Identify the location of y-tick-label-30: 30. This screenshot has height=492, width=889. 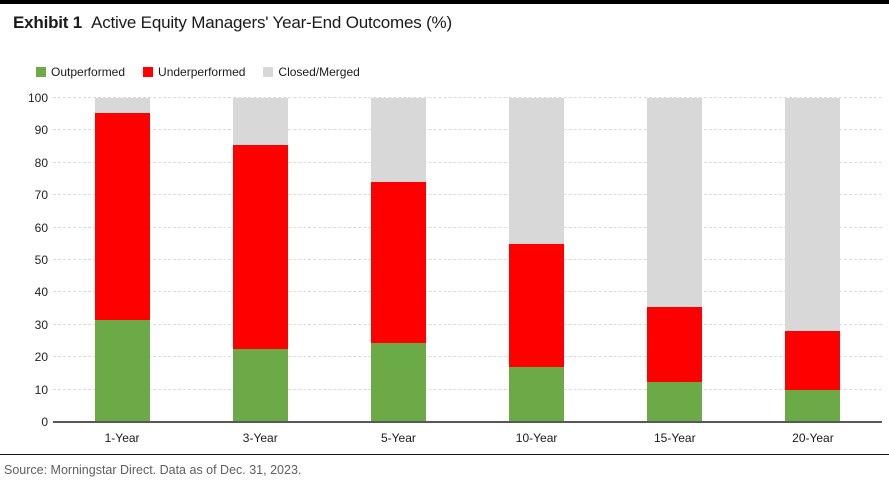
(41, 324).